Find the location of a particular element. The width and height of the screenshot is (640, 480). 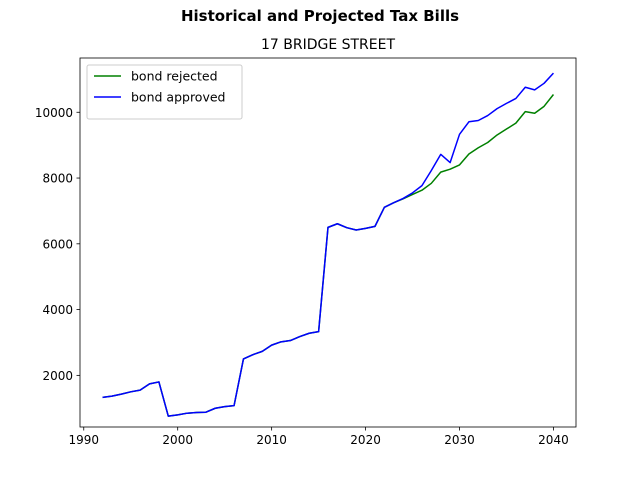

chart-subtitle: 17 BRIDGE STREET is located at coordinates (328, 45).